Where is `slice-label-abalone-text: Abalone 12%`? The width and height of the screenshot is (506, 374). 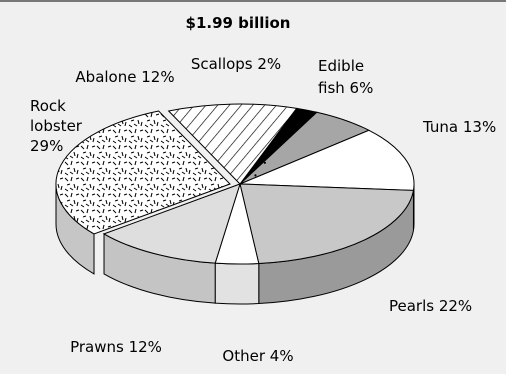 slice-label-abalone-text: Abalone 12% is located at coordinates (124, 77).